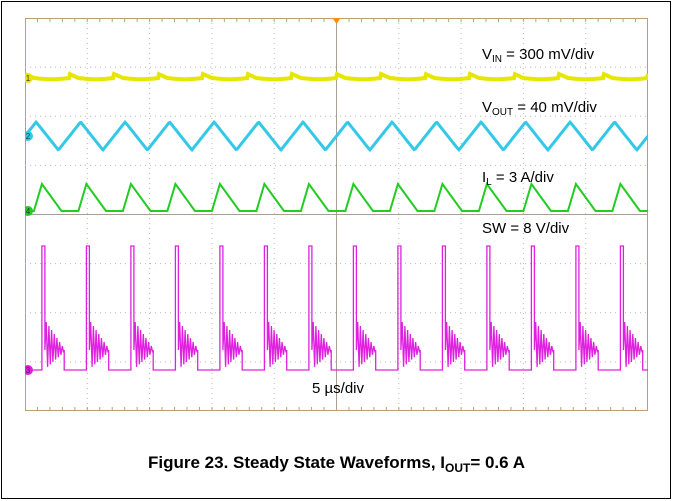  I want to click on trigger-marker, so click(336, 21).